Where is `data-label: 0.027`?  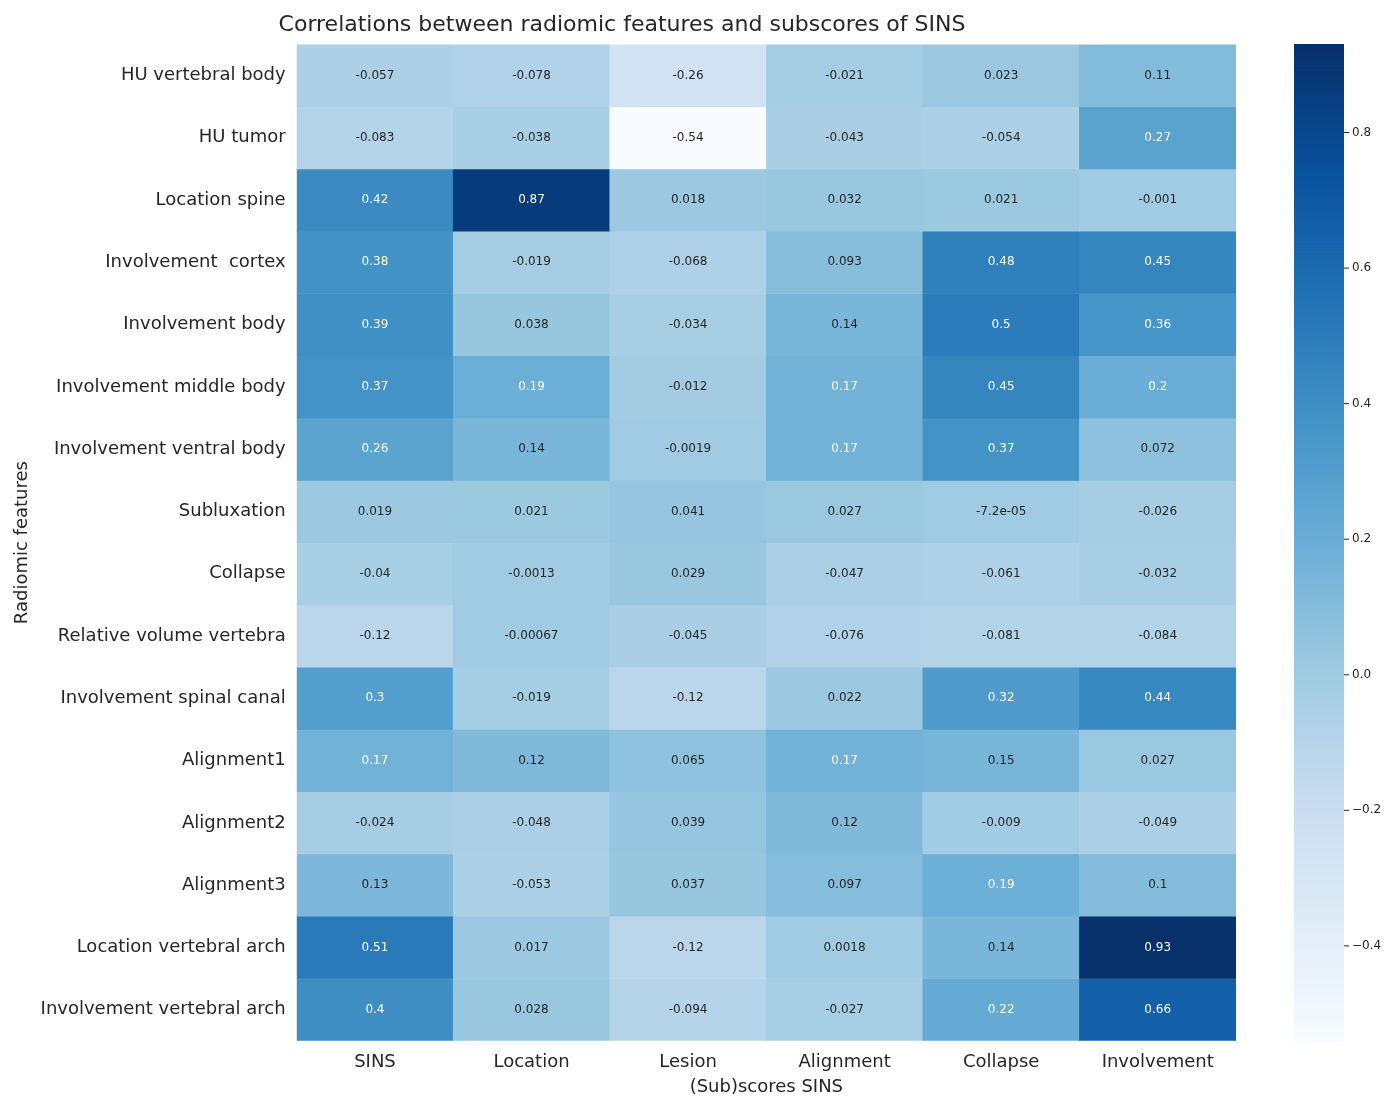
data-label: 0.027 is located at coordinates (1157, 759).